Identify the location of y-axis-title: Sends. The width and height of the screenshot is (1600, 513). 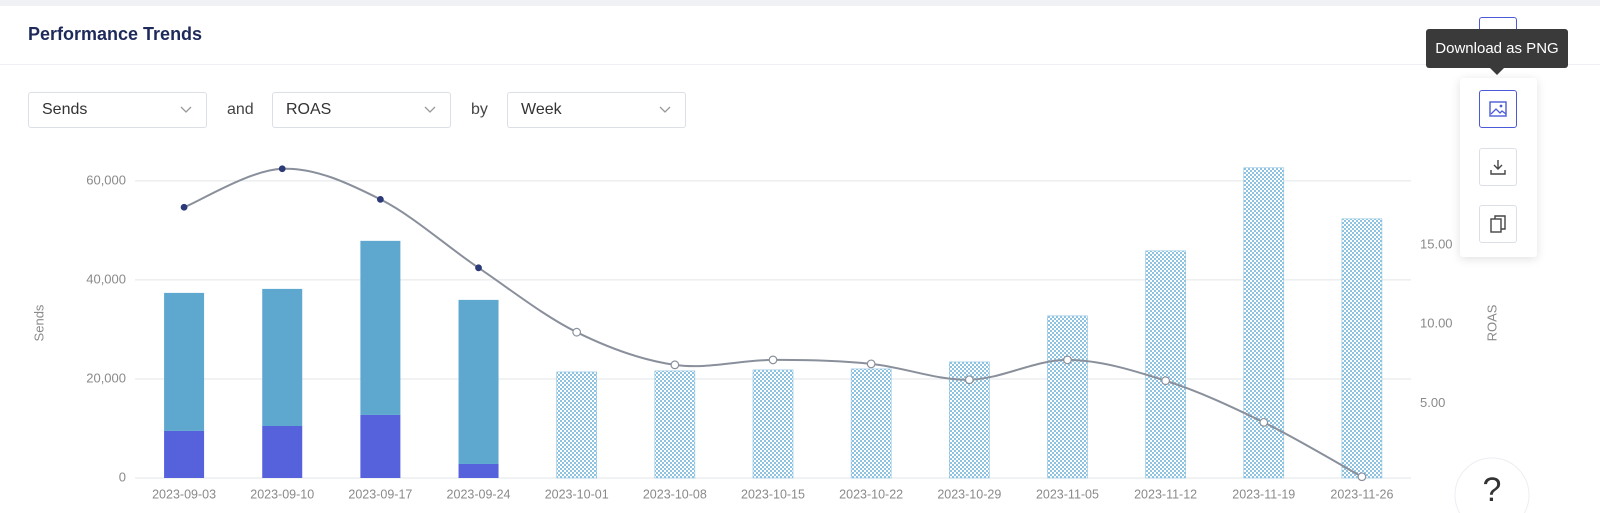
(38, 322).